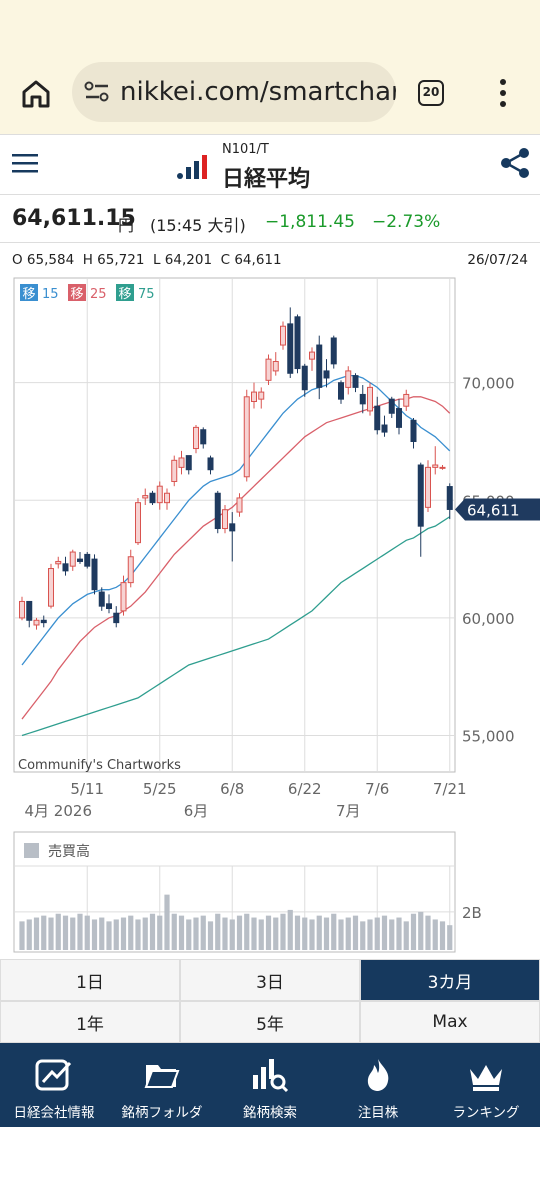  Describe the element at coordinates (90, 980) in the screenshot. I see `range-button: 1日` at that location.